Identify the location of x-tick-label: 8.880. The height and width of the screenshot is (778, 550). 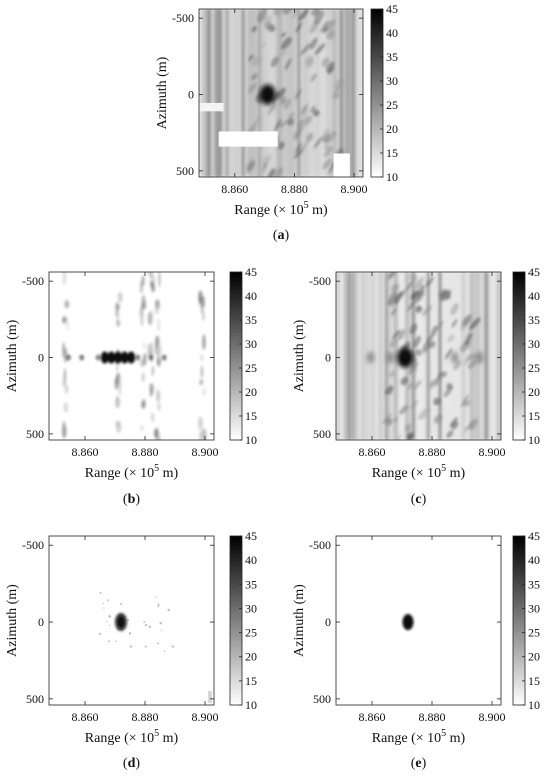
(432, 452).